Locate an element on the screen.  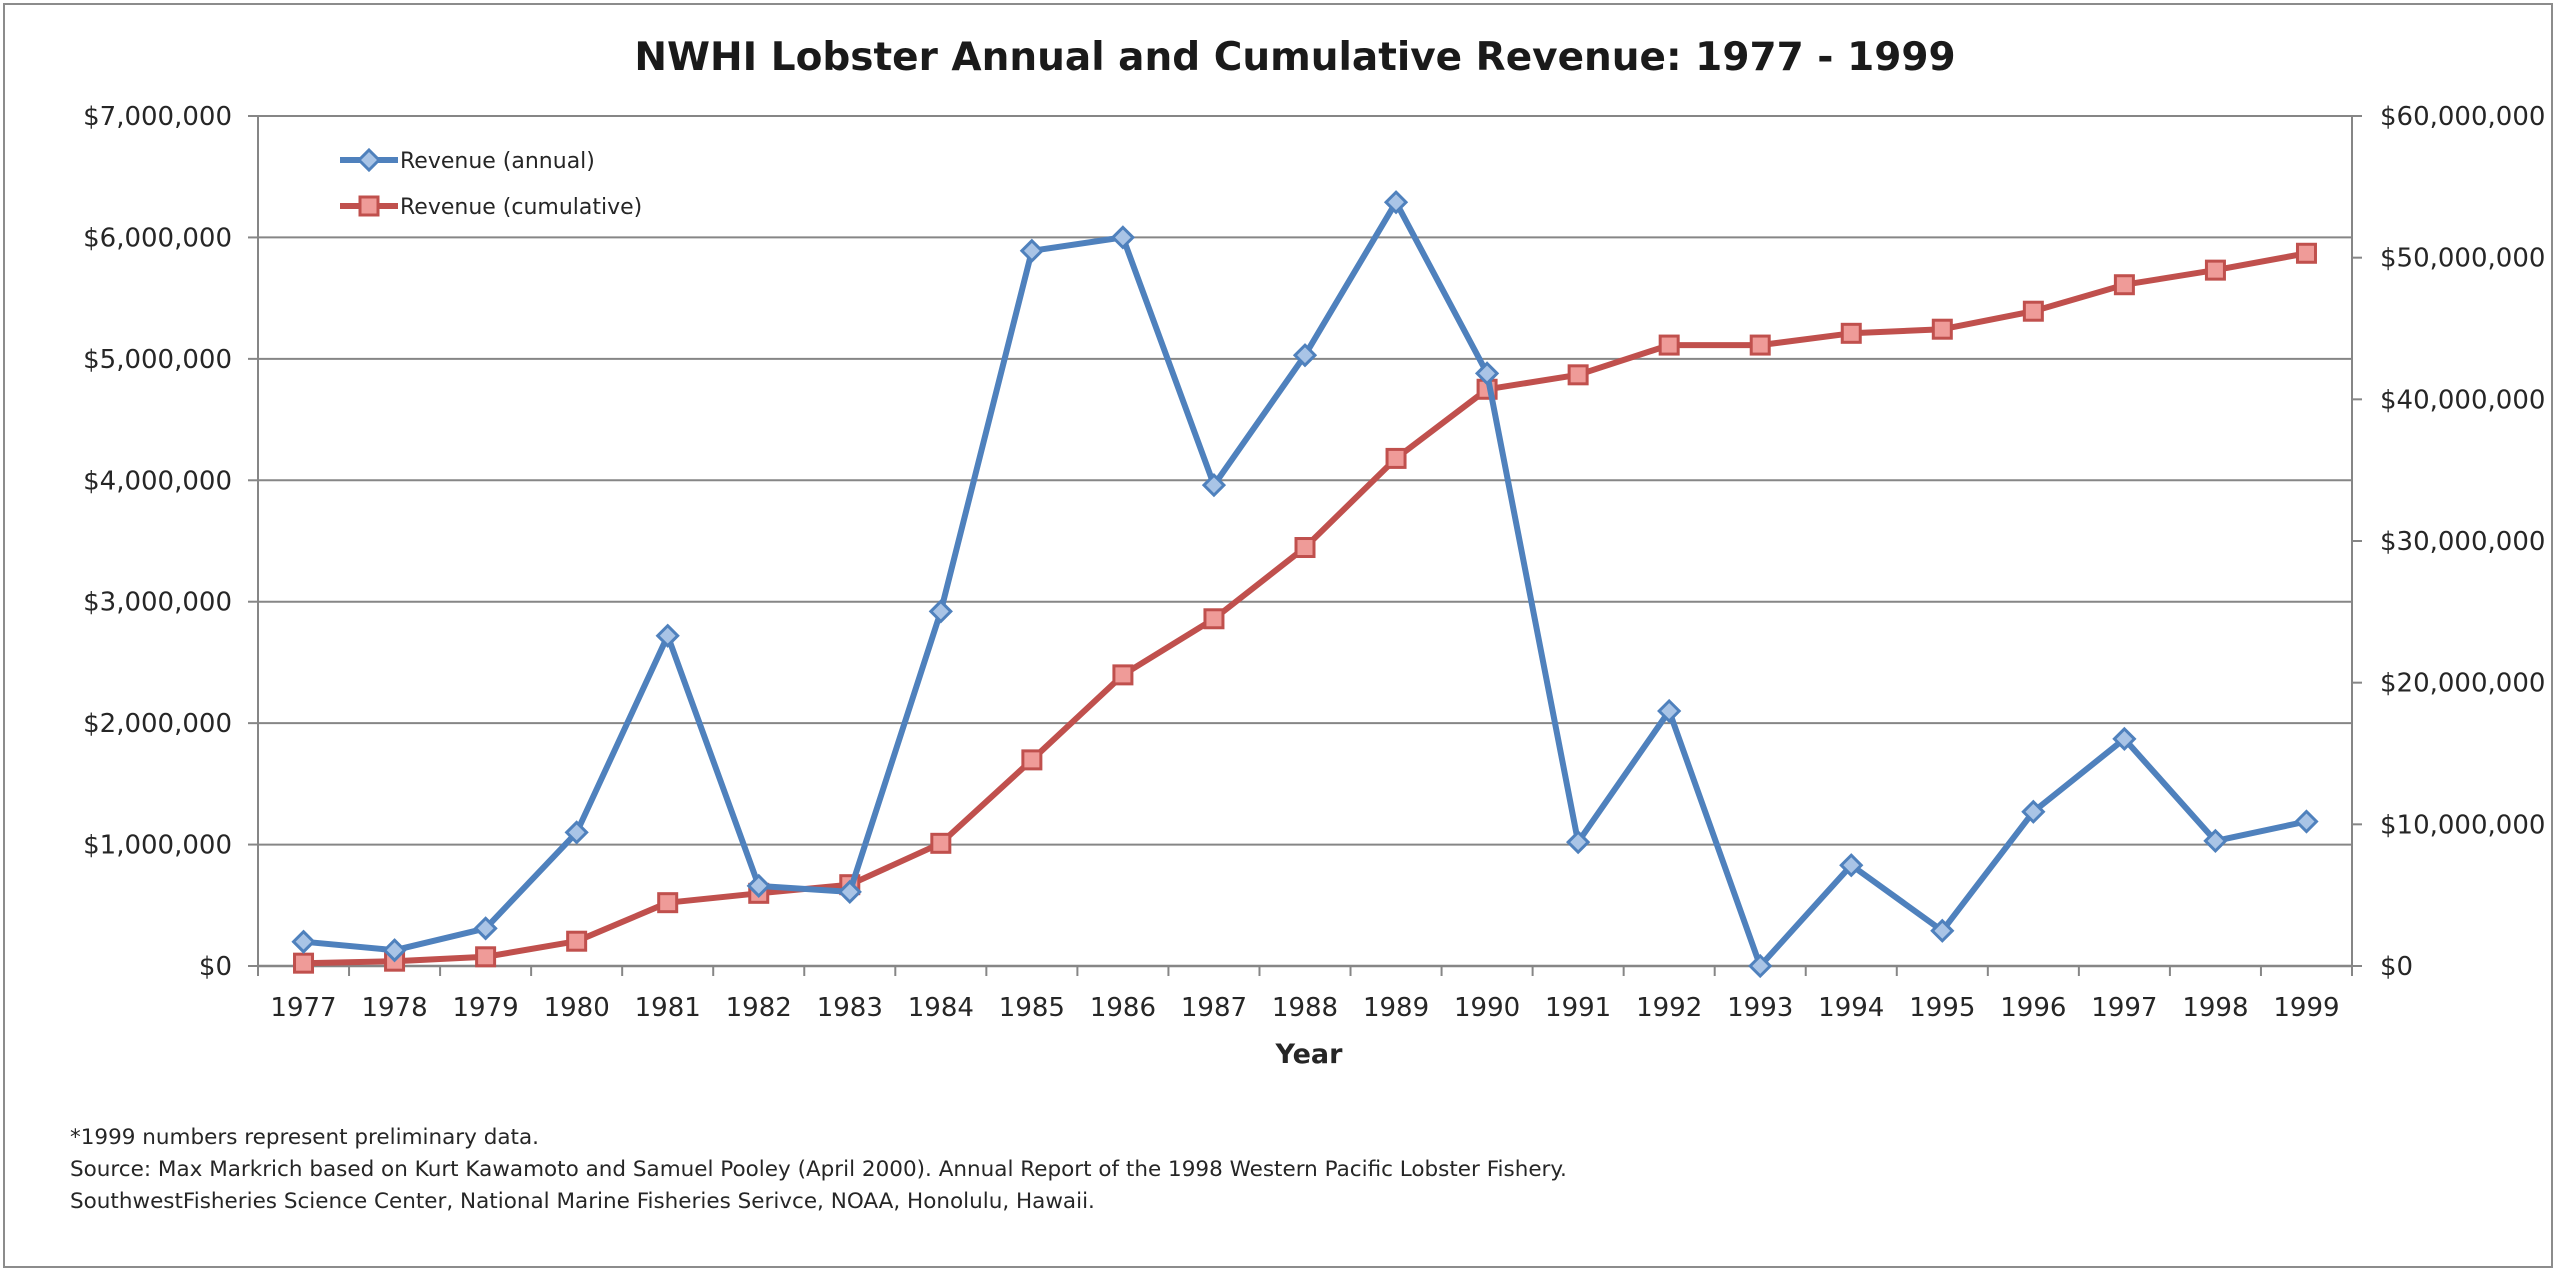
x-tick-label: 1980 is located at coordinates (577, 1008).